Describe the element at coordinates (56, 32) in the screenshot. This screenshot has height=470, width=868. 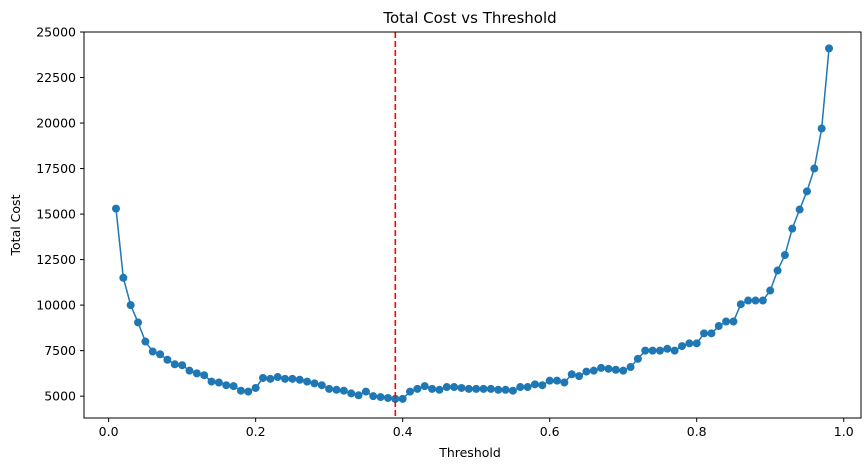
I see `y-tick-label: 25000` at that location.